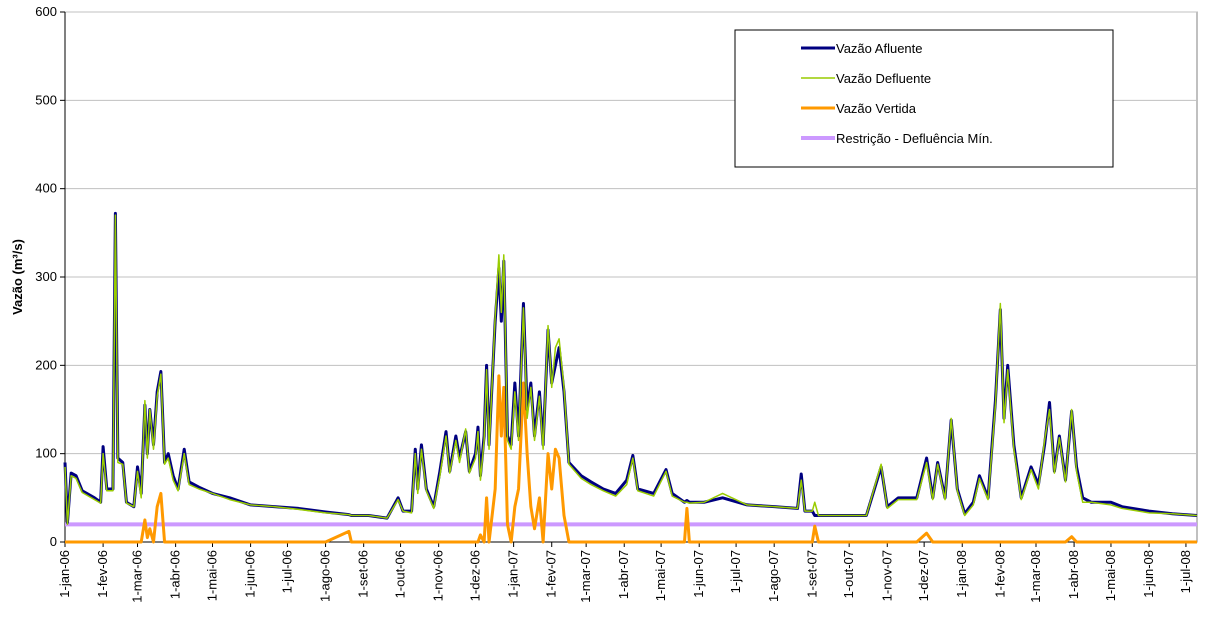  What do you see at coordinates (46, 276) in the screenshot?
I see `y-tick-label: 300` at bounding box center [46, 276].